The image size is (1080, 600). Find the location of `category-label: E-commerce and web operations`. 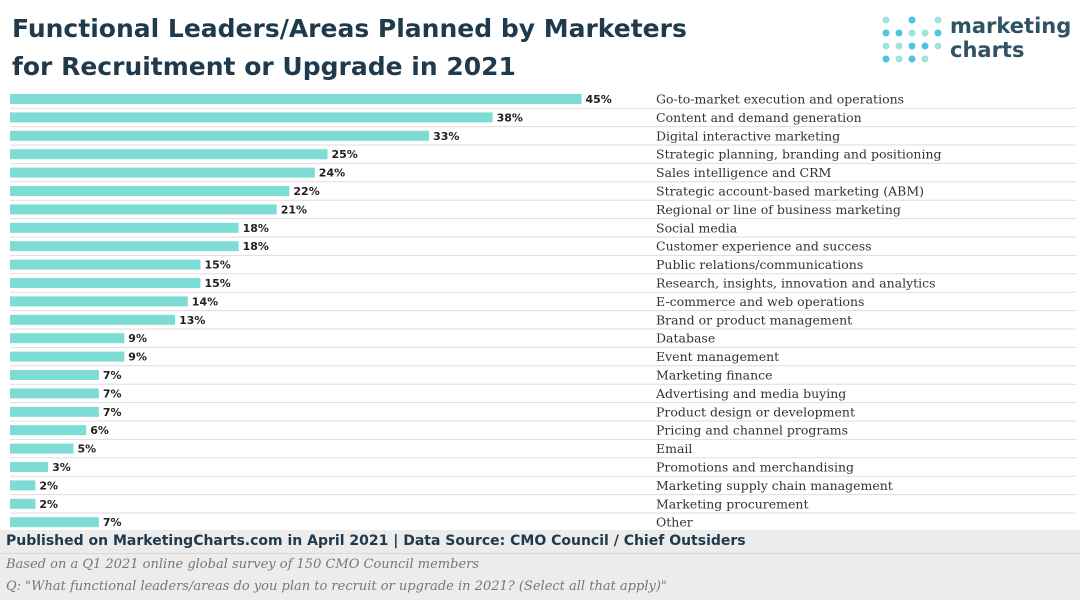

category-label: E-commerce and web operations is located at coordinates (760, 301).